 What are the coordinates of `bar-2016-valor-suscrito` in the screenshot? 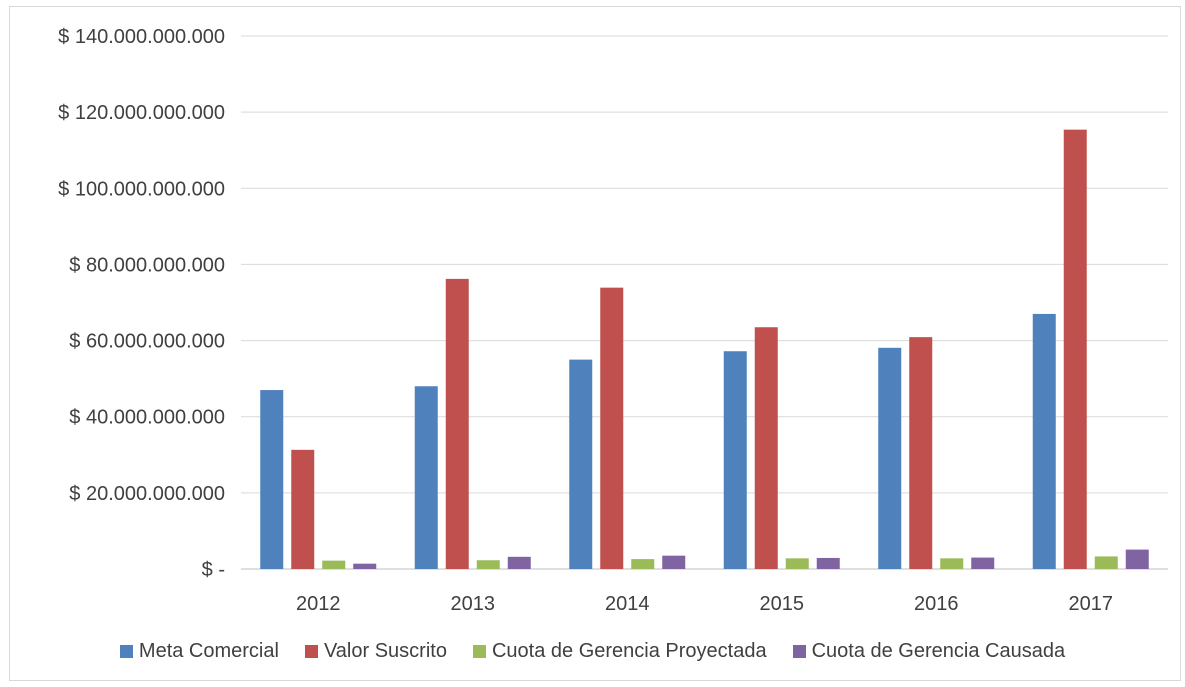 It's located at (921, 453).